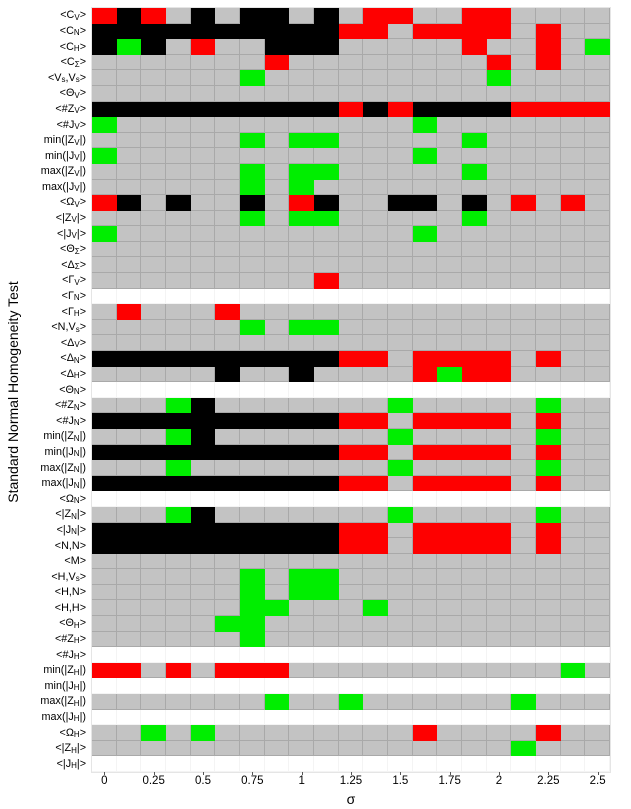 This screenshot has width=631, height=809. I want to click on row-label: <Ω N >, so click(72, 499).